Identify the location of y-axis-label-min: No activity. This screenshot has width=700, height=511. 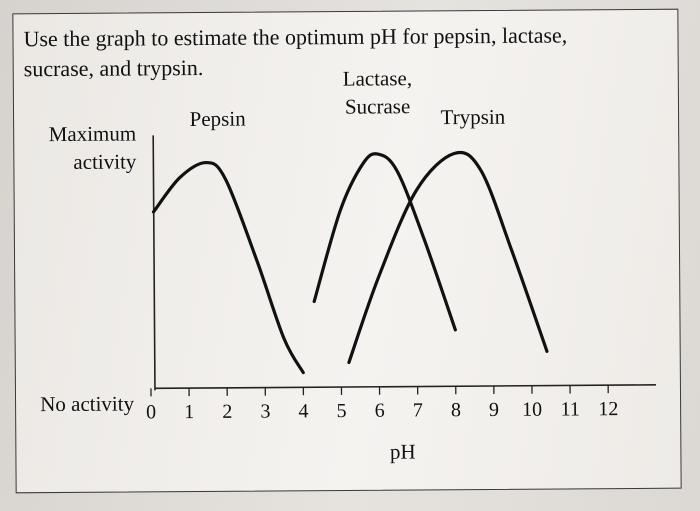
(87, 403).